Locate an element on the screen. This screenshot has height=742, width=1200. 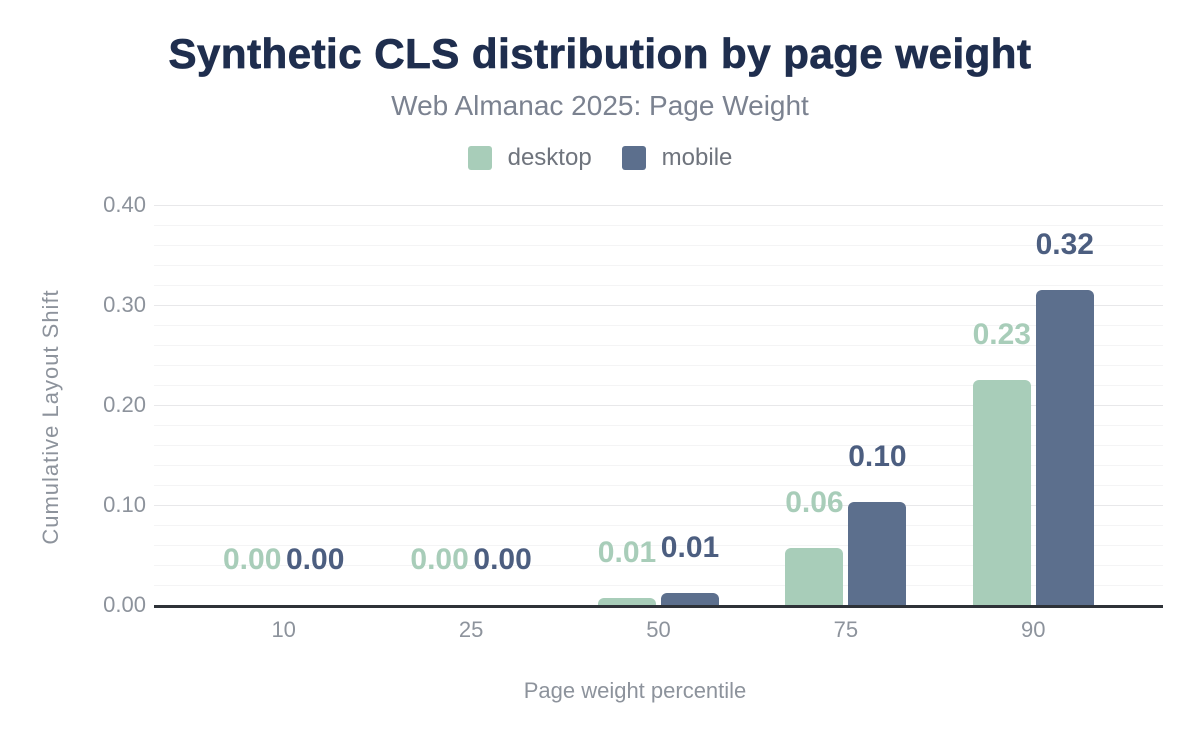
x-axis-line is located at coordinates (658, 606).